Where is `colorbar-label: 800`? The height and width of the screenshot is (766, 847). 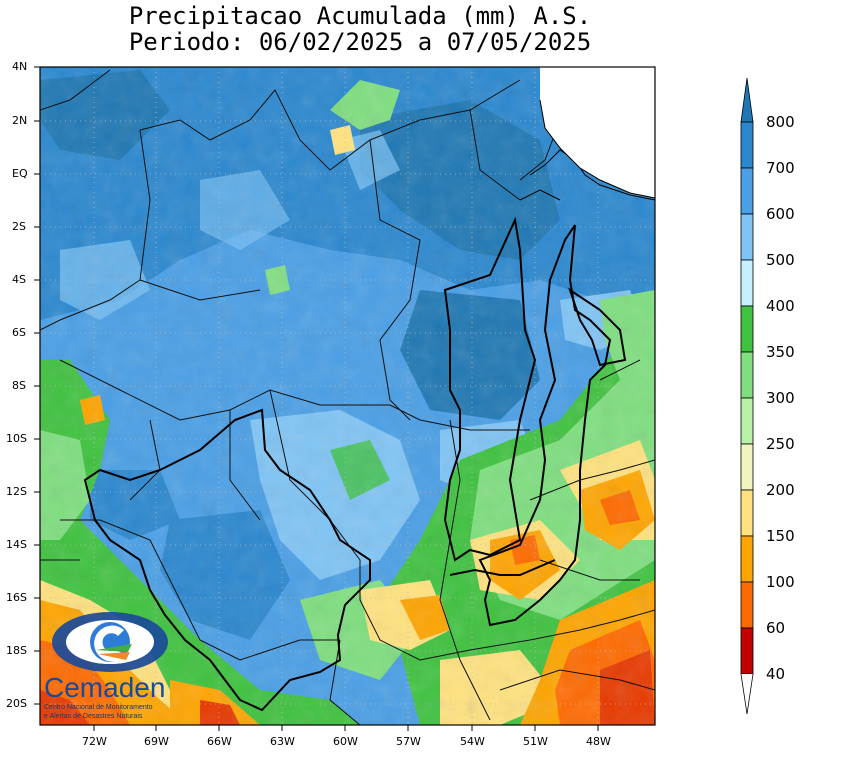
colorbar-label: 800 is located at coordinates (780, 122).